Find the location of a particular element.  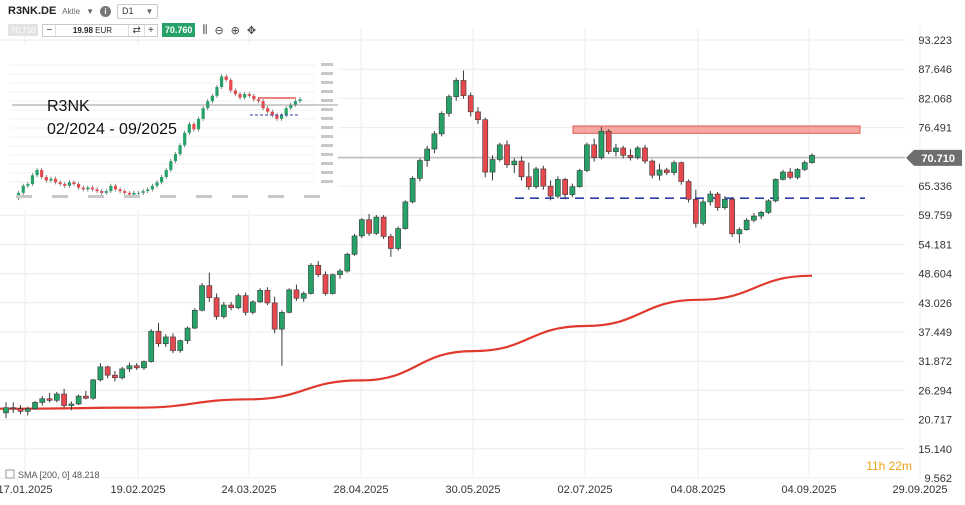

info-icon: i is located at coordinates (106, 11).